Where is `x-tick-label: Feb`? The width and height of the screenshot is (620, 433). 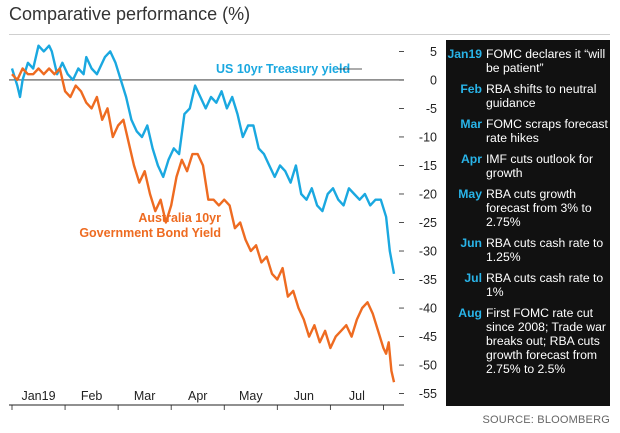
x-tick-label: Feb is located at coordinates (92, 396).